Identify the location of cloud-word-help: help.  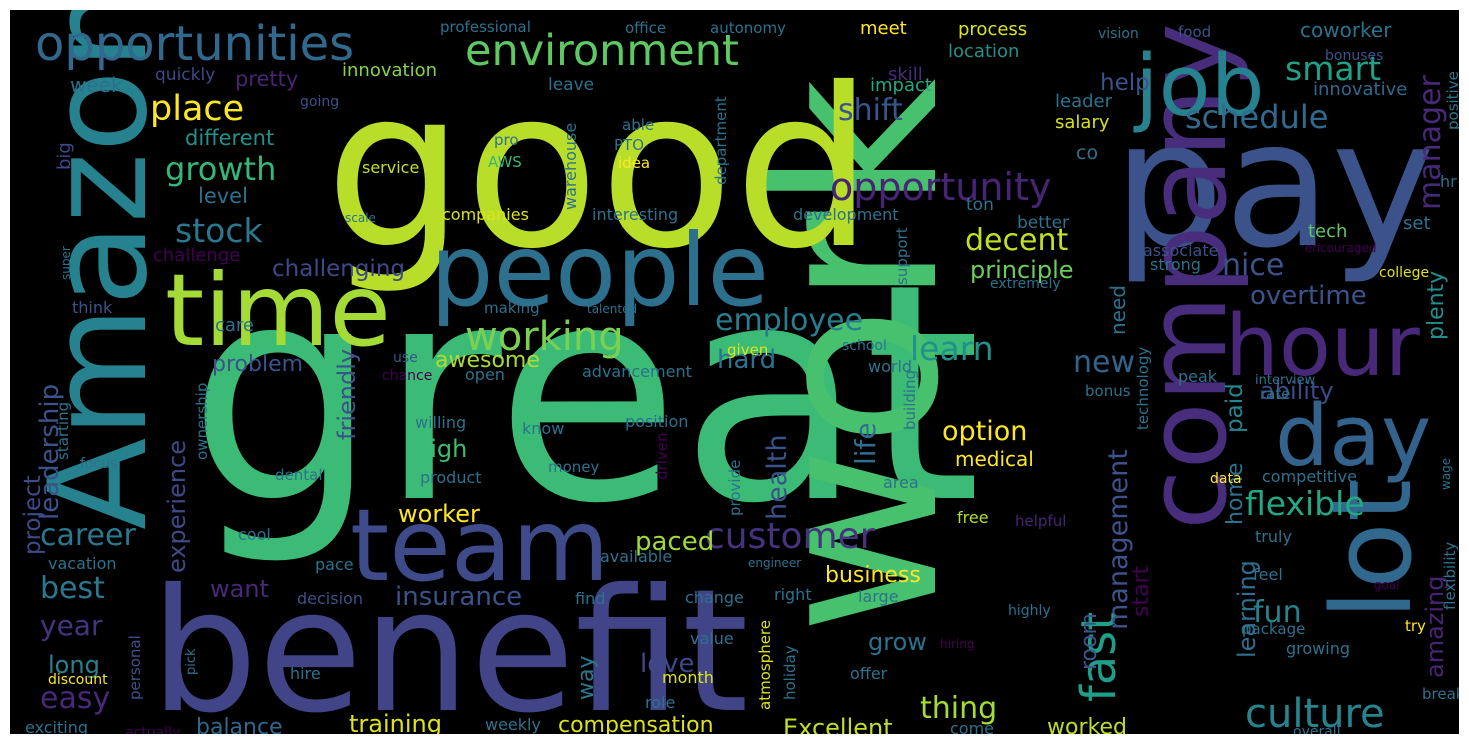
(1125, 83).